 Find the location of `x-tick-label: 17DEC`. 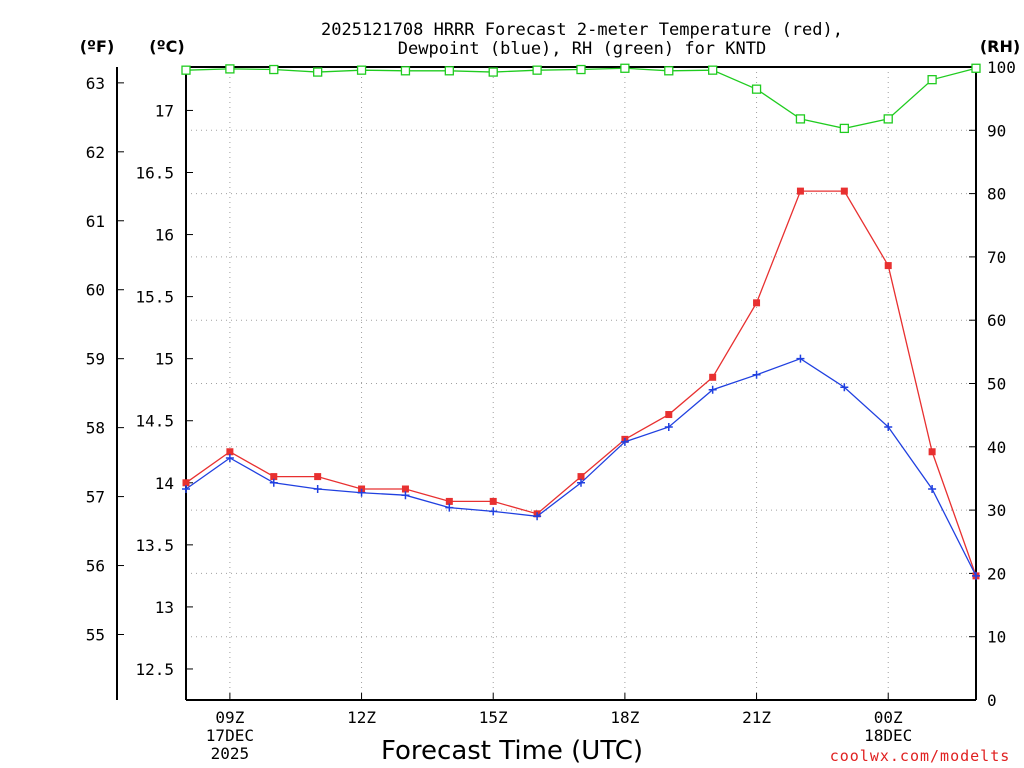

x-tick-label: 17DEC is located at coordinates (230, 735).